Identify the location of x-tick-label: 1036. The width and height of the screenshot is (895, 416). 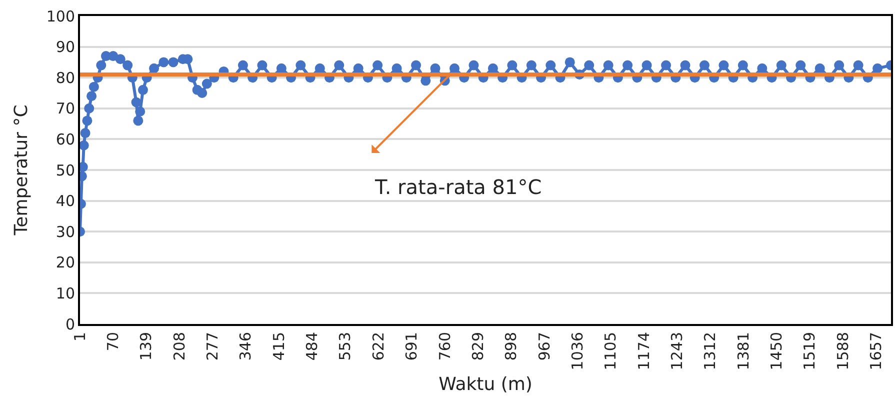
(577, 351).